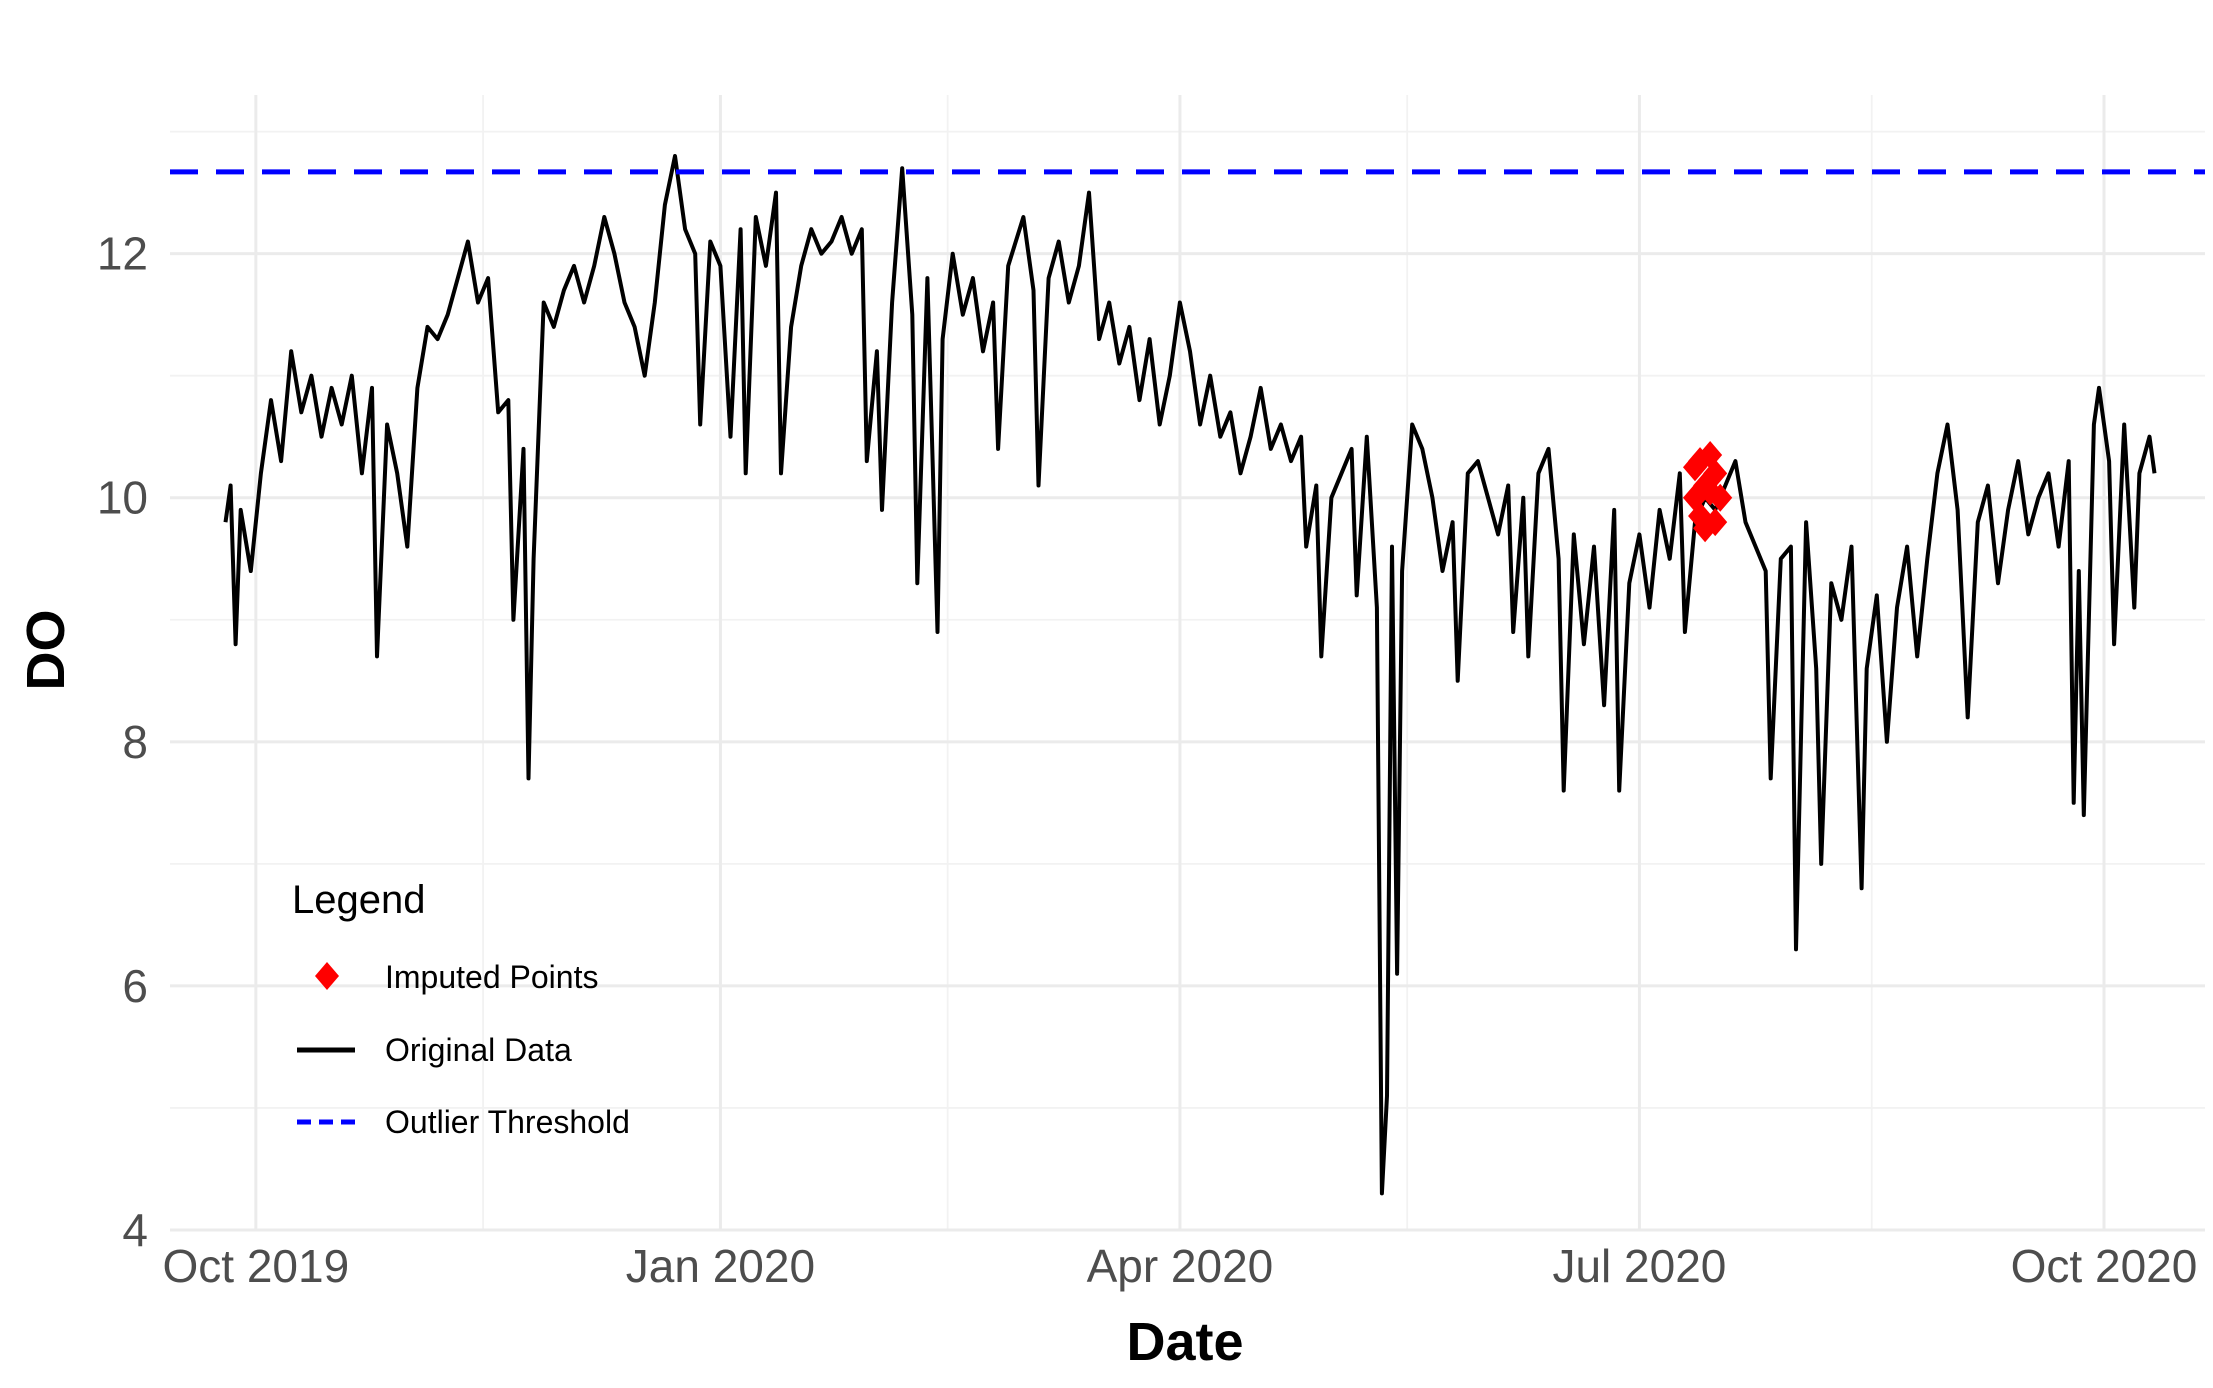 This screenshot has height=1388, width=2213. Describe the element at coordinates (46, 650) in the screenshot. I see `y-axis-title: DO` at that location.